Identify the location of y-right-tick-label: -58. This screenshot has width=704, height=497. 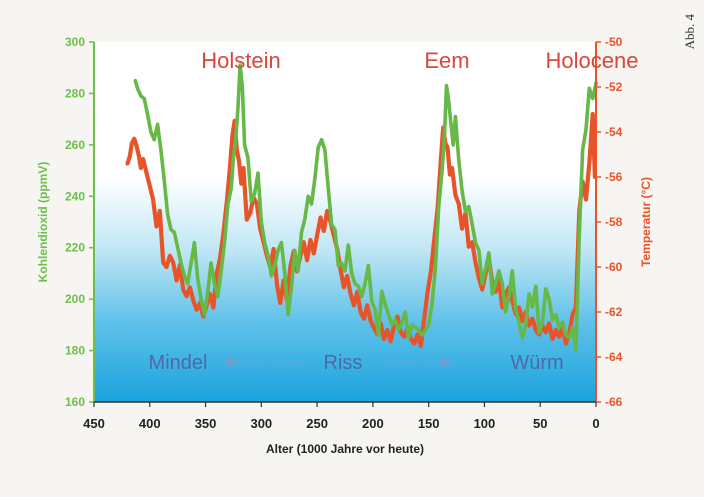
(614, 222).